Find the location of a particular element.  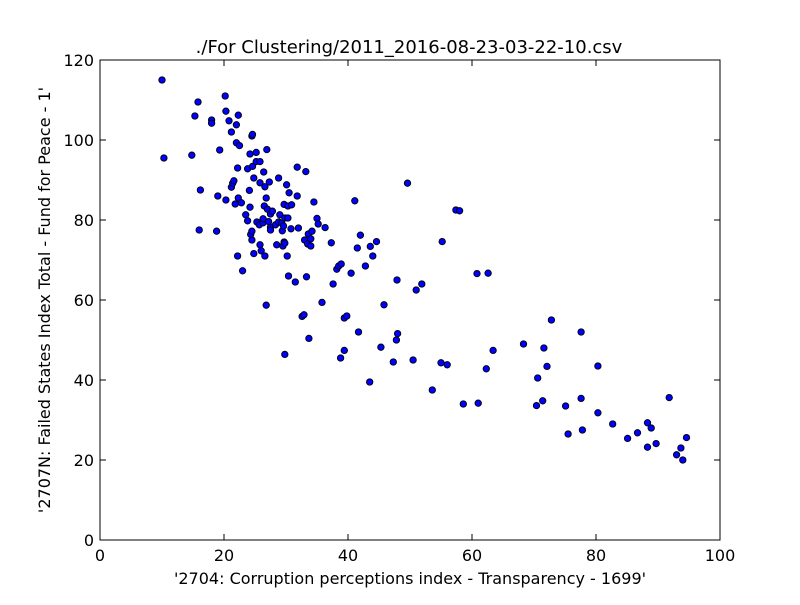

y-tick-label: 0 is located at coordinates (89, 540).